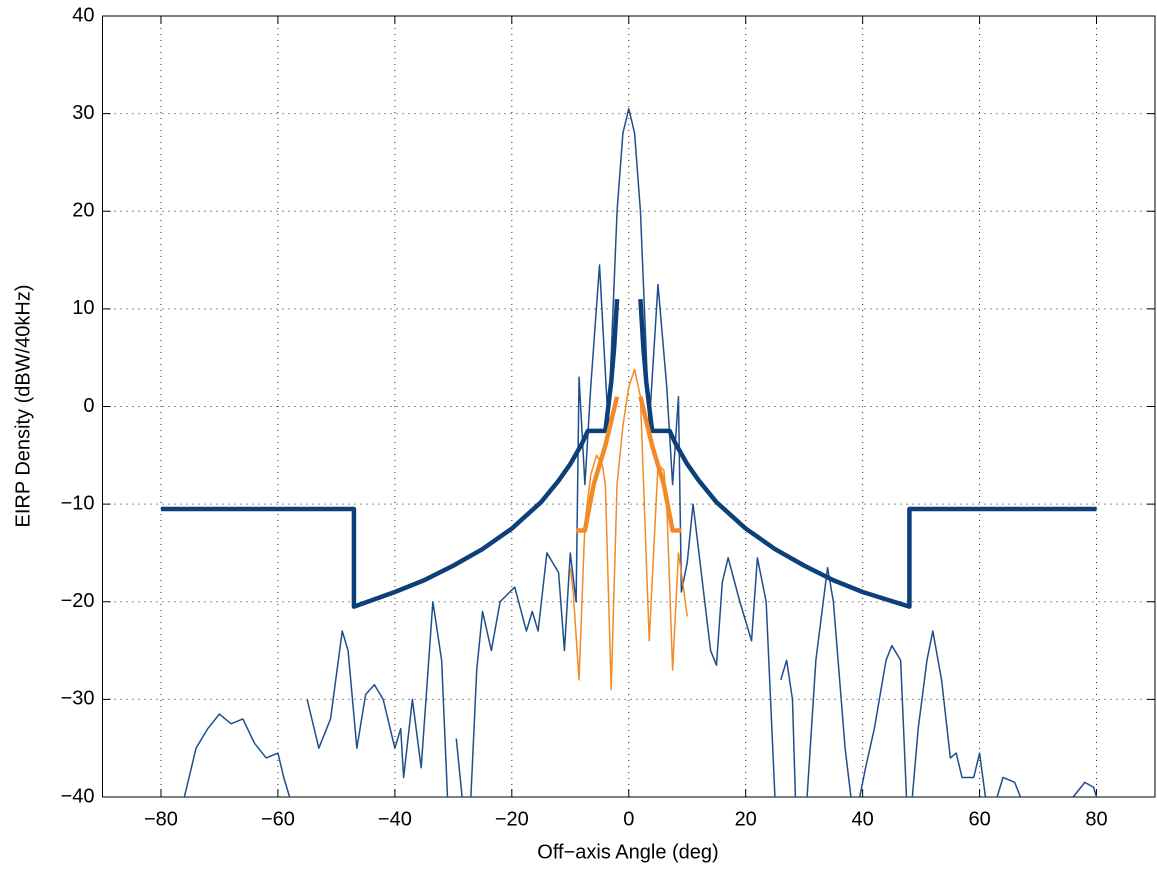  Describe the element at coordinates (512, 819) in the screenshot. I see `x-tick-label: −20` at that location.